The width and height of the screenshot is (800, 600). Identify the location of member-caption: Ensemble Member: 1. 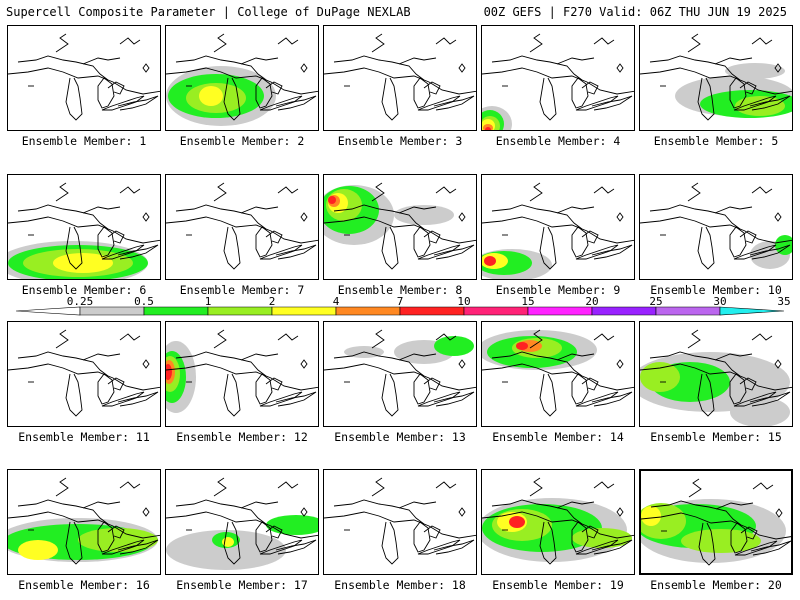
(84, 141).